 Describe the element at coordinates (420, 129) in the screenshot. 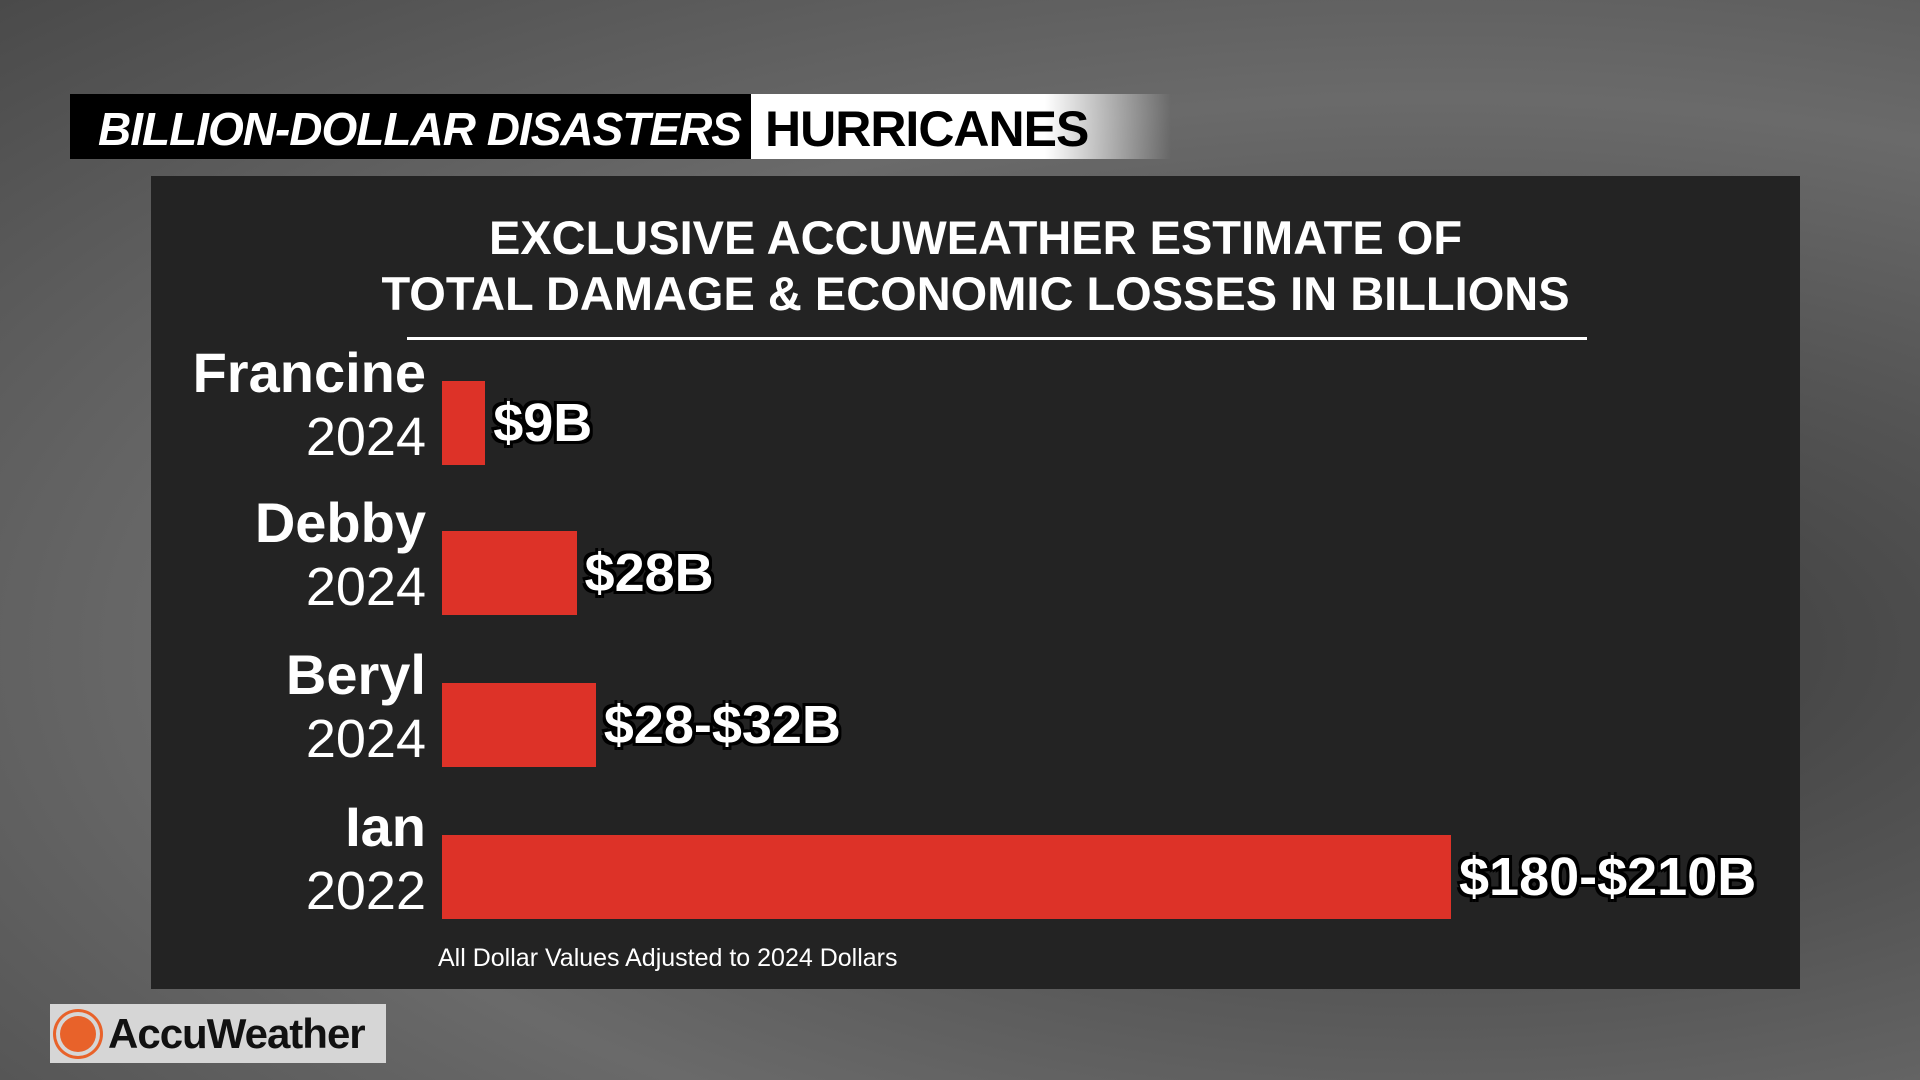

I see `header-section-title: BILLION-DOLLAR DISASTERS` at that location.